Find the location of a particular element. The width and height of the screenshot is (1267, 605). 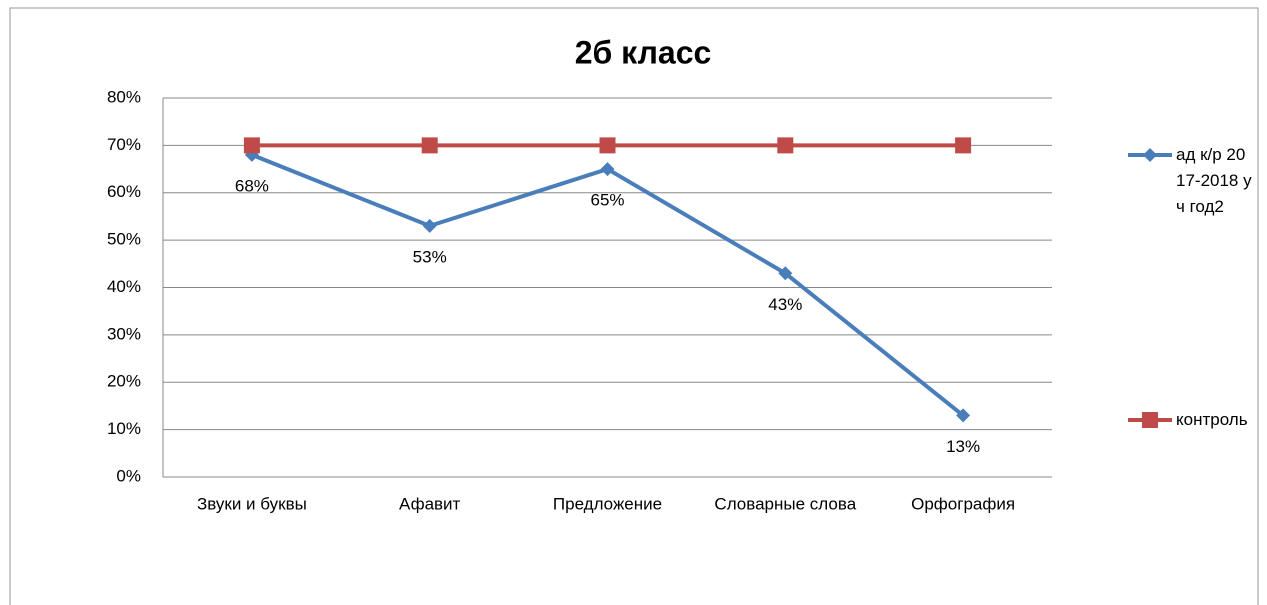

x-tick-label: Предложение is located at coordinates (607, 503).